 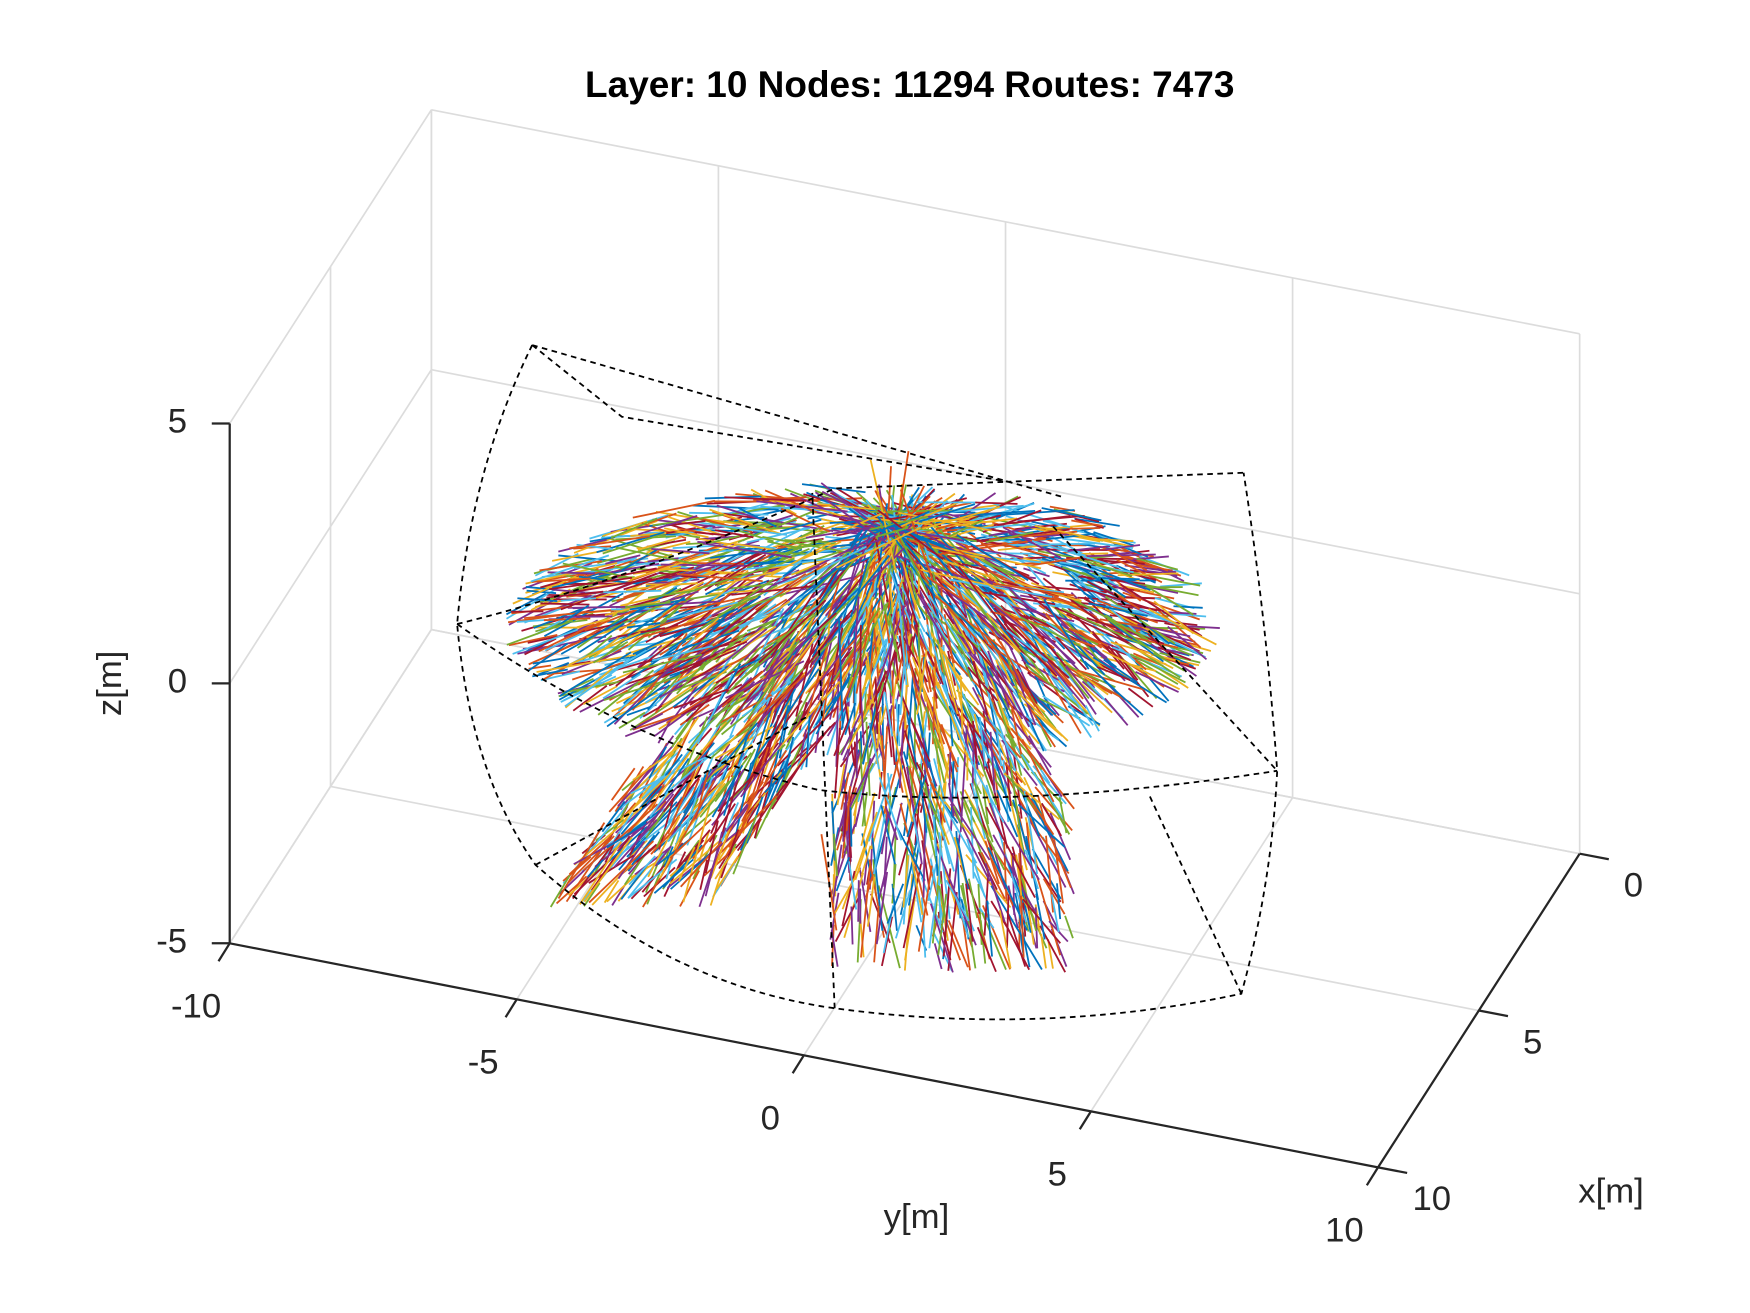 What do you see at coordinates (1431, 1199) in the screenshot?
I see `x-tick-label: 10` at bounding box center [1431, 1199].